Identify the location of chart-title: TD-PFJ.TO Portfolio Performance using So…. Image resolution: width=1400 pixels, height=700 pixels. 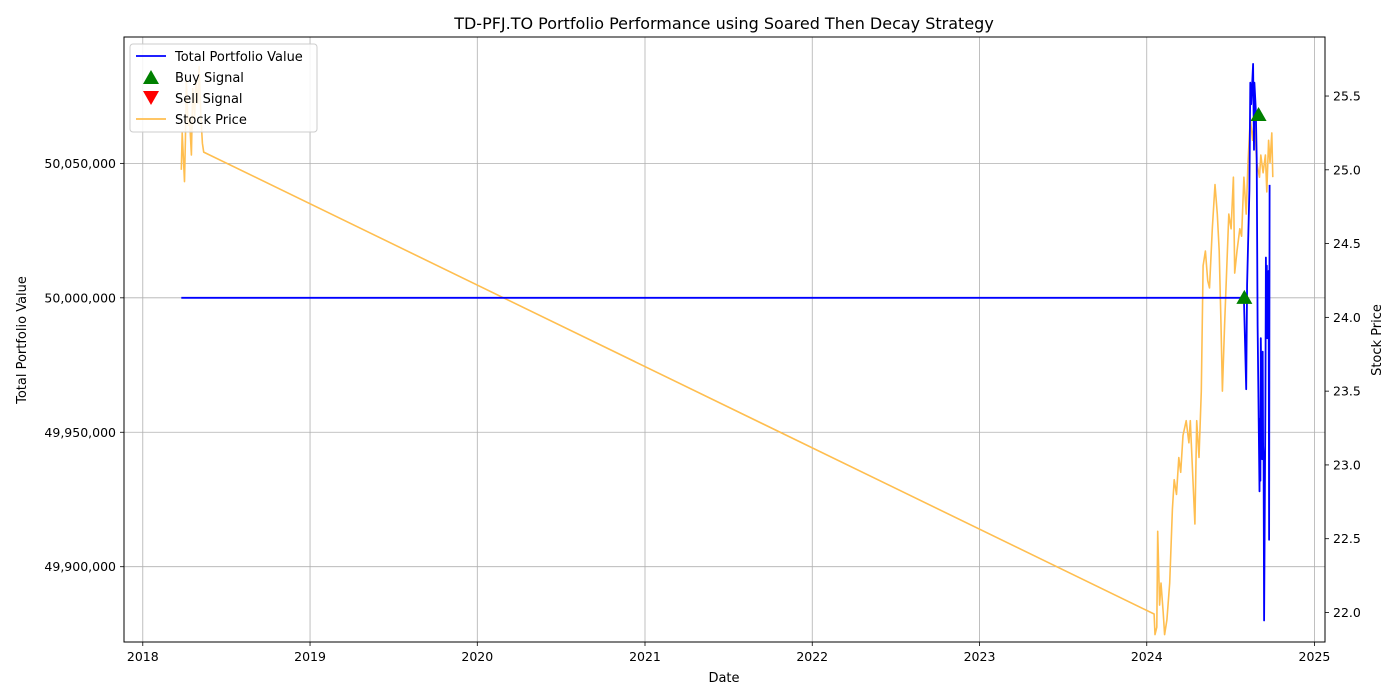
(723, 23).